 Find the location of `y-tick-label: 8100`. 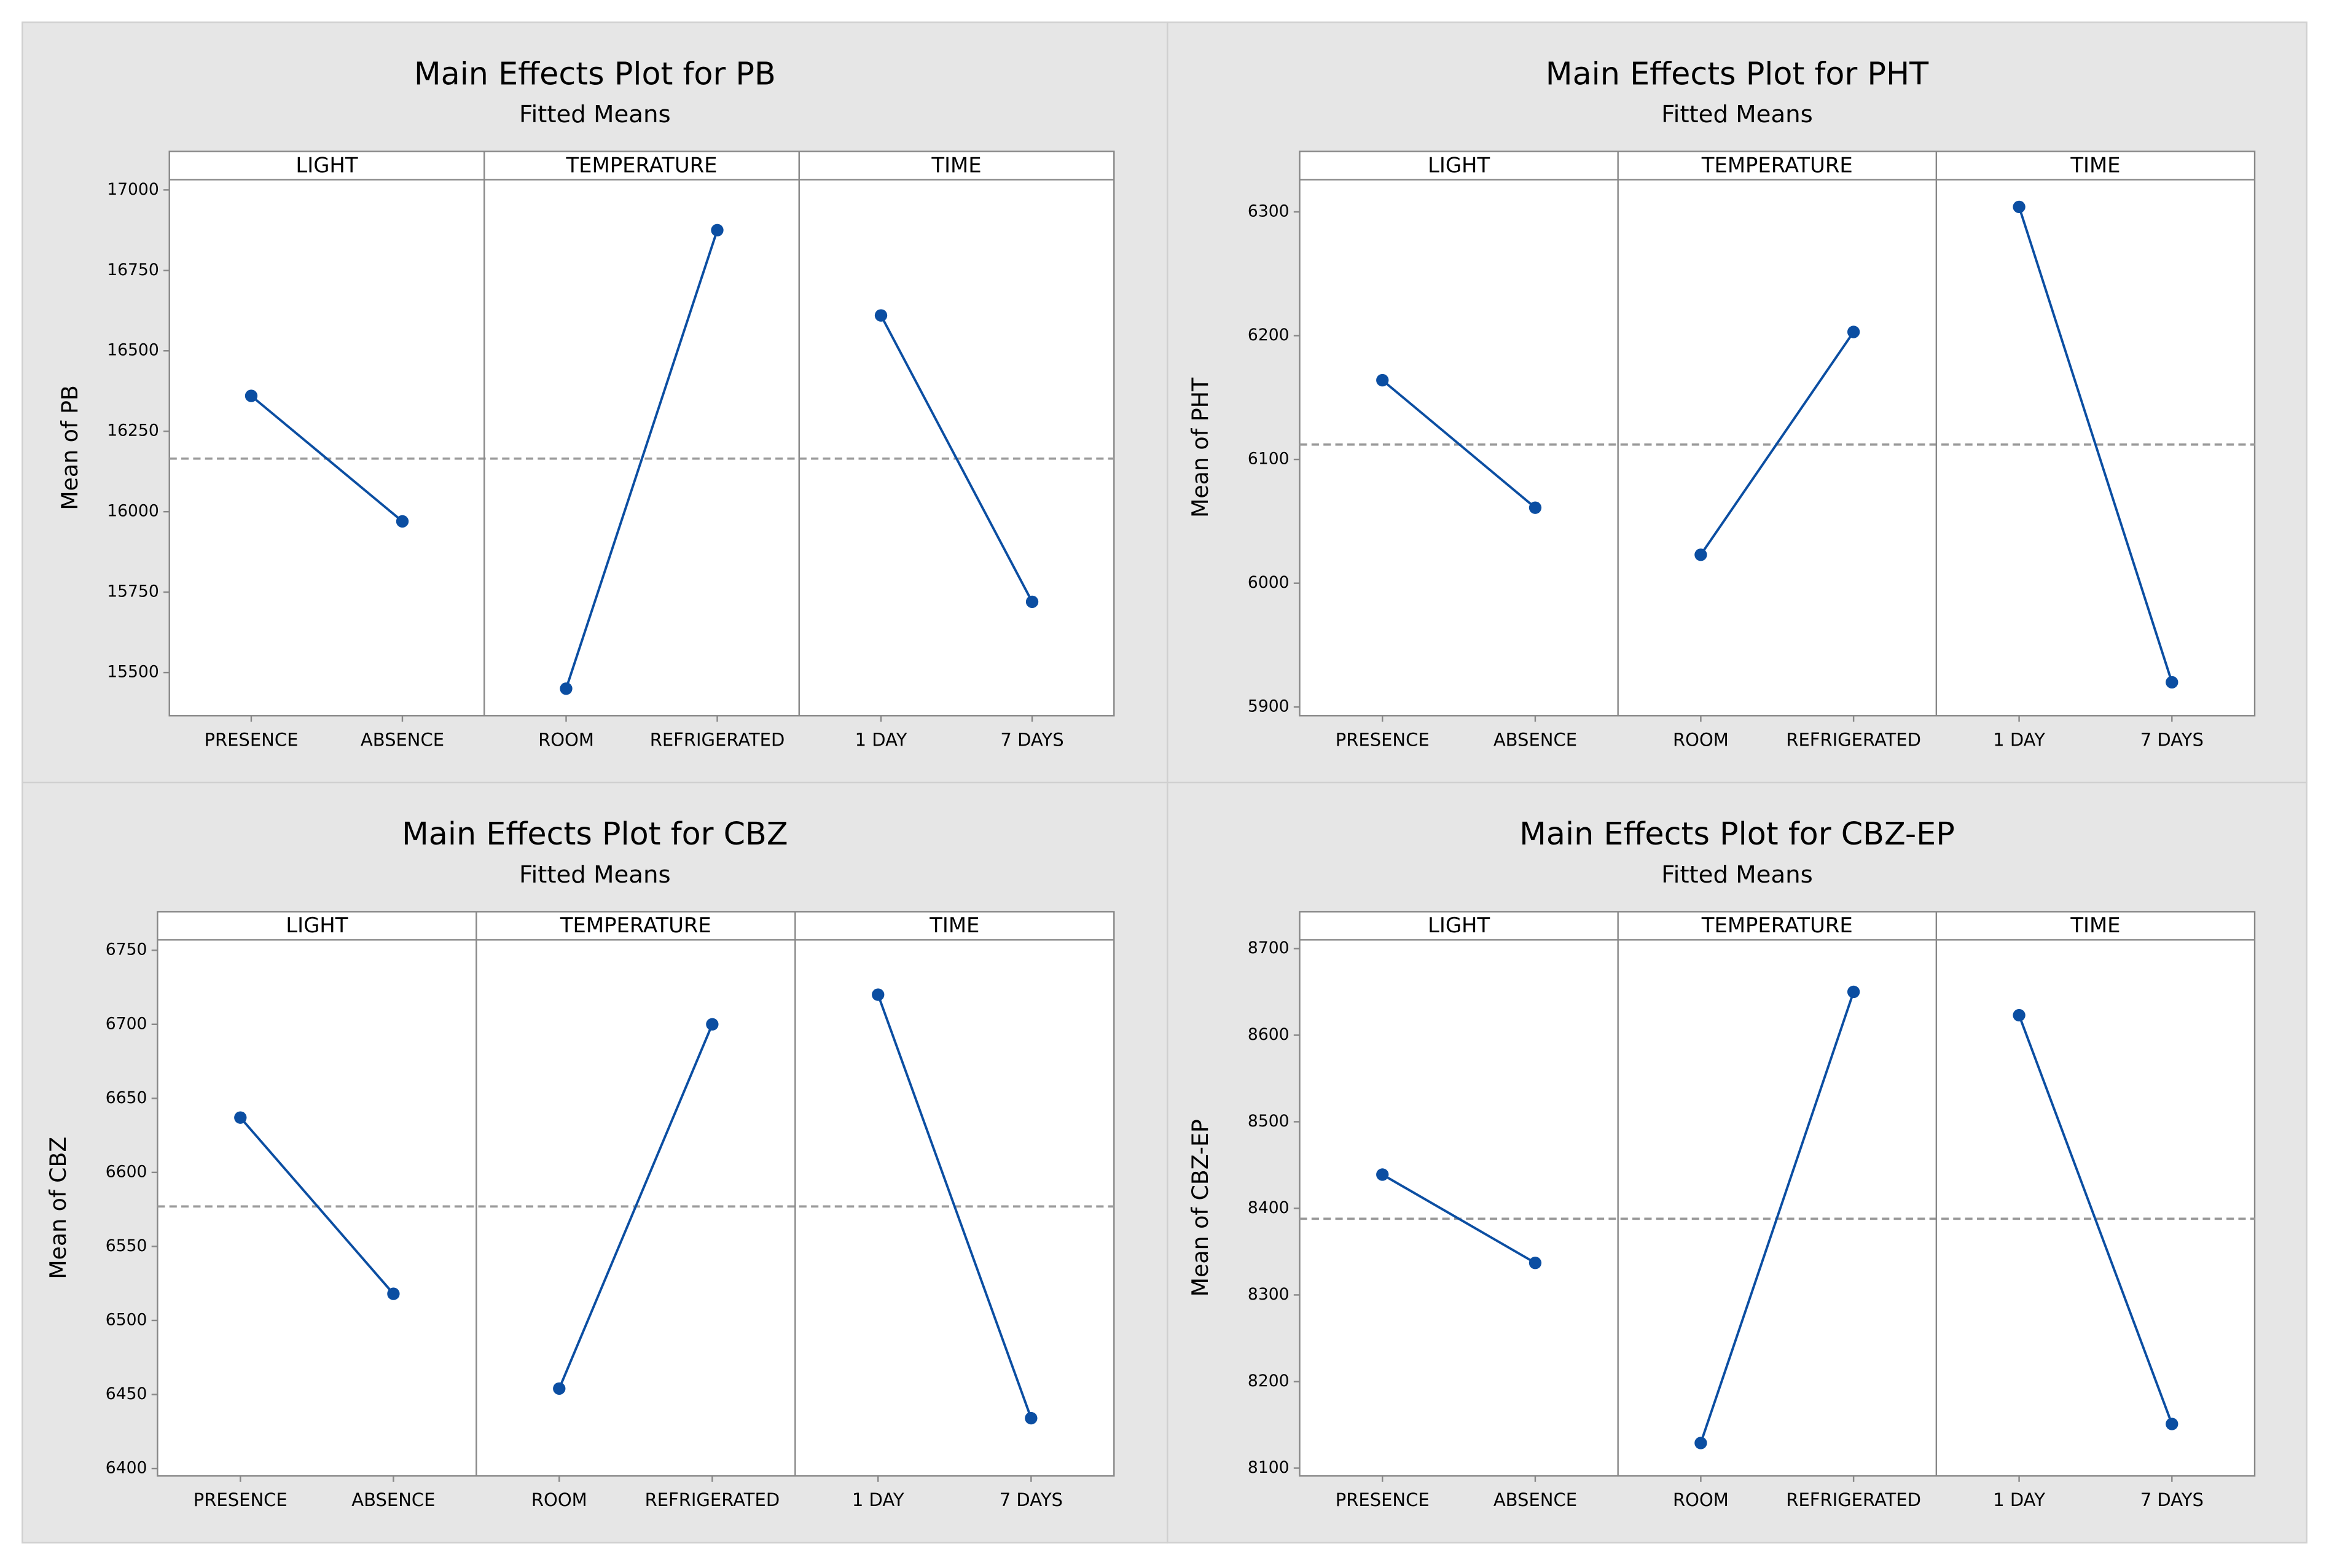

y-tick-label: 8100 is located at coordinates (1269, 1467).